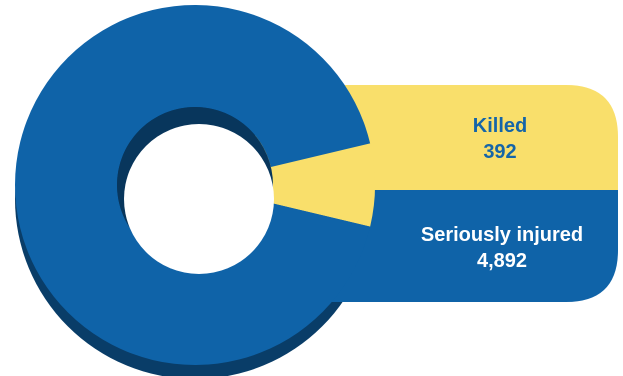  I want to click on slice-label-seriously-injured: Seriously injured, so click(502, 235).